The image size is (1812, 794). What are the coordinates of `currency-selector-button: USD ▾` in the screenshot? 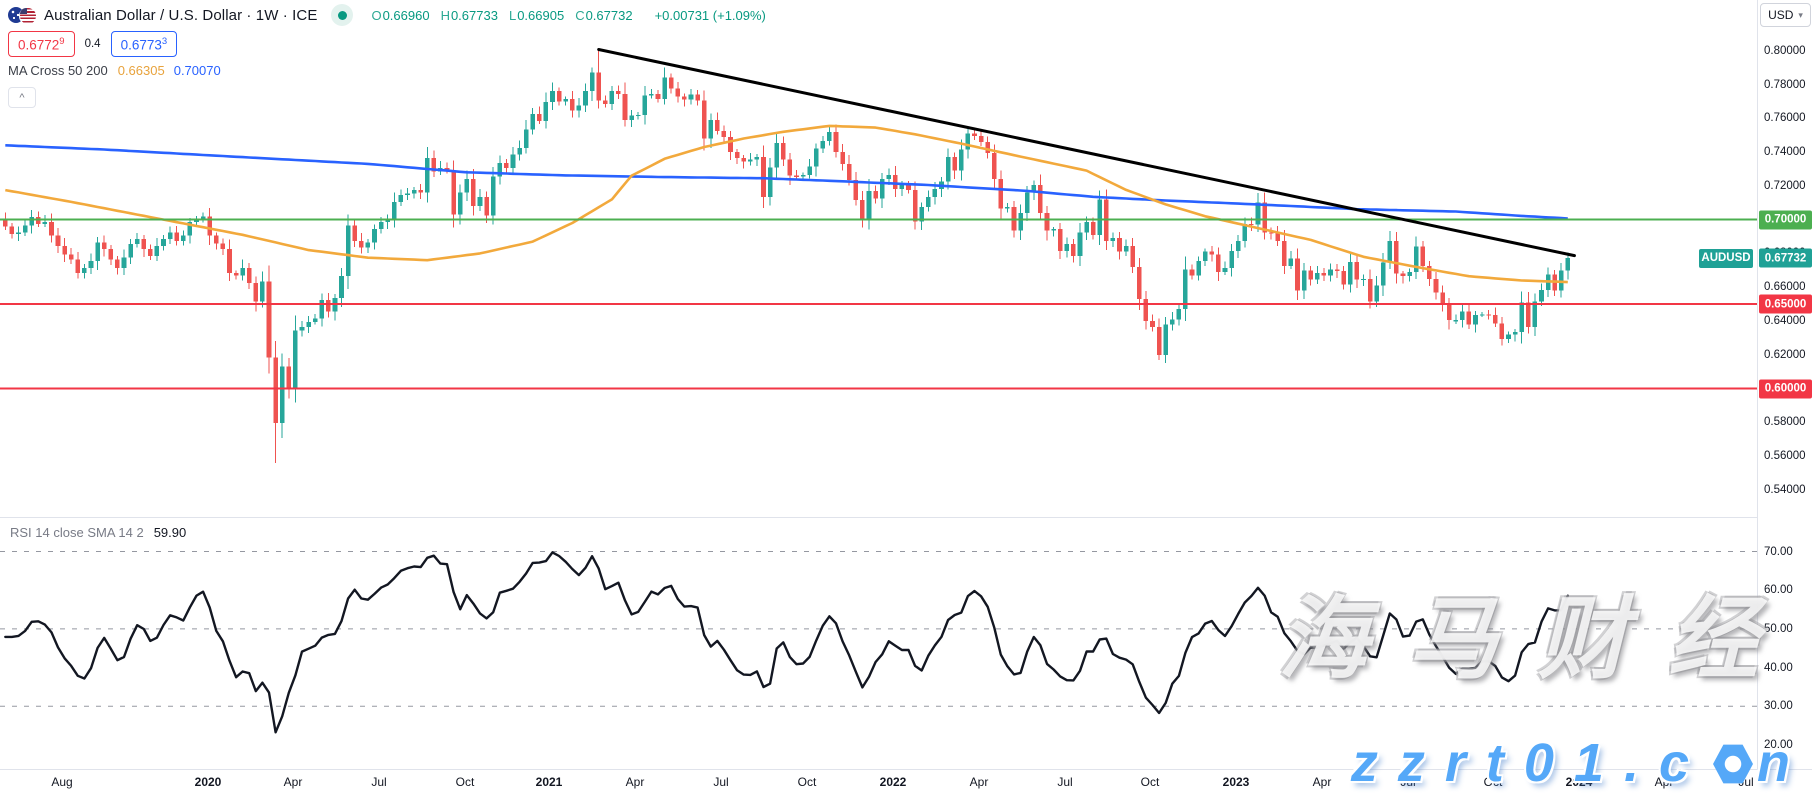 It's located at (1785, 15).